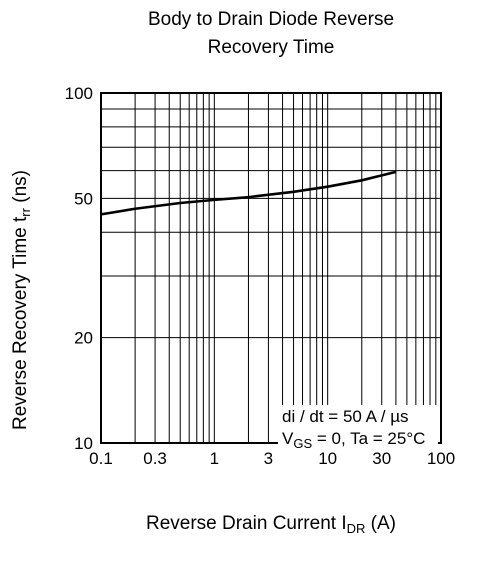 Image resolution: width=499 pixels, height=562 pixels. What do you see at coordinates (20, 323) in the screenshot?
I see `y-axis-label-text: Reverse Recovery Time t` at bounding box center [20, 323].